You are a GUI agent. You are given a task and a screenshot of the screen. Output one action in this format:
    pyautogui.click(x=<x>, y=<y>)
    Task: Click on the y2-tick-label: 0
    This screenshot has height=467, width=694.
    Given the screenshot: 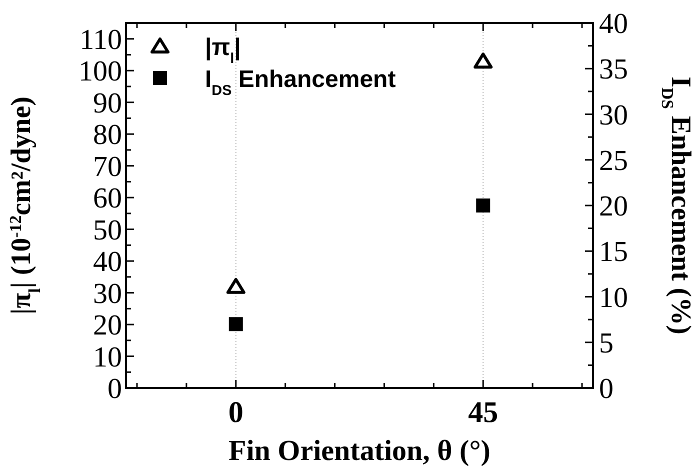 What is the action you would take?
    pyautogui.click(x=606, y=389)
    